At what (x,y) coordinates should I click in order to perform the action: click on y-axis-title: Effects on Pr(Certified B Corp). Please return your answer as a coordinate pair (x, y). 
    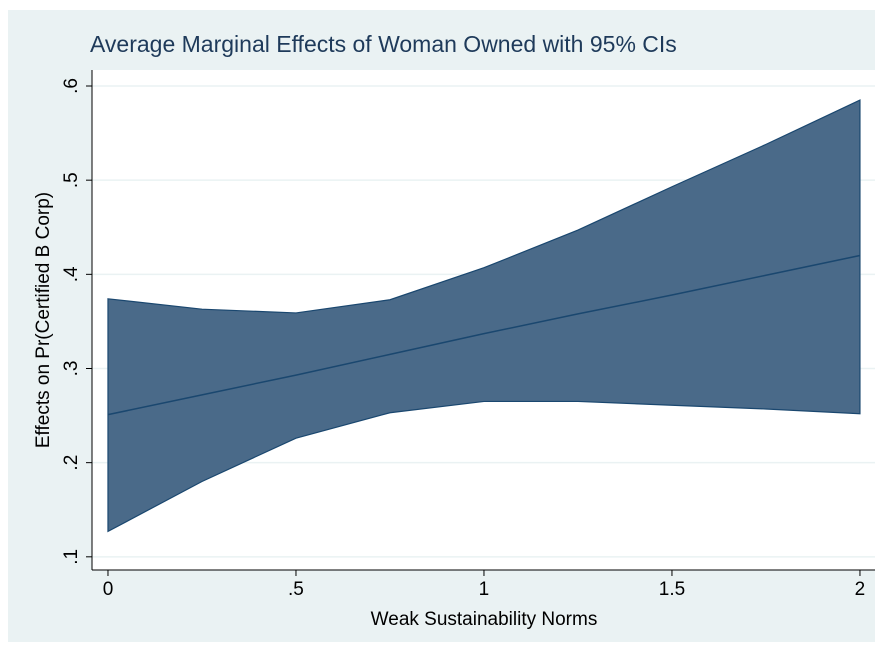
    Looking at the image, I should click on (43, 320).